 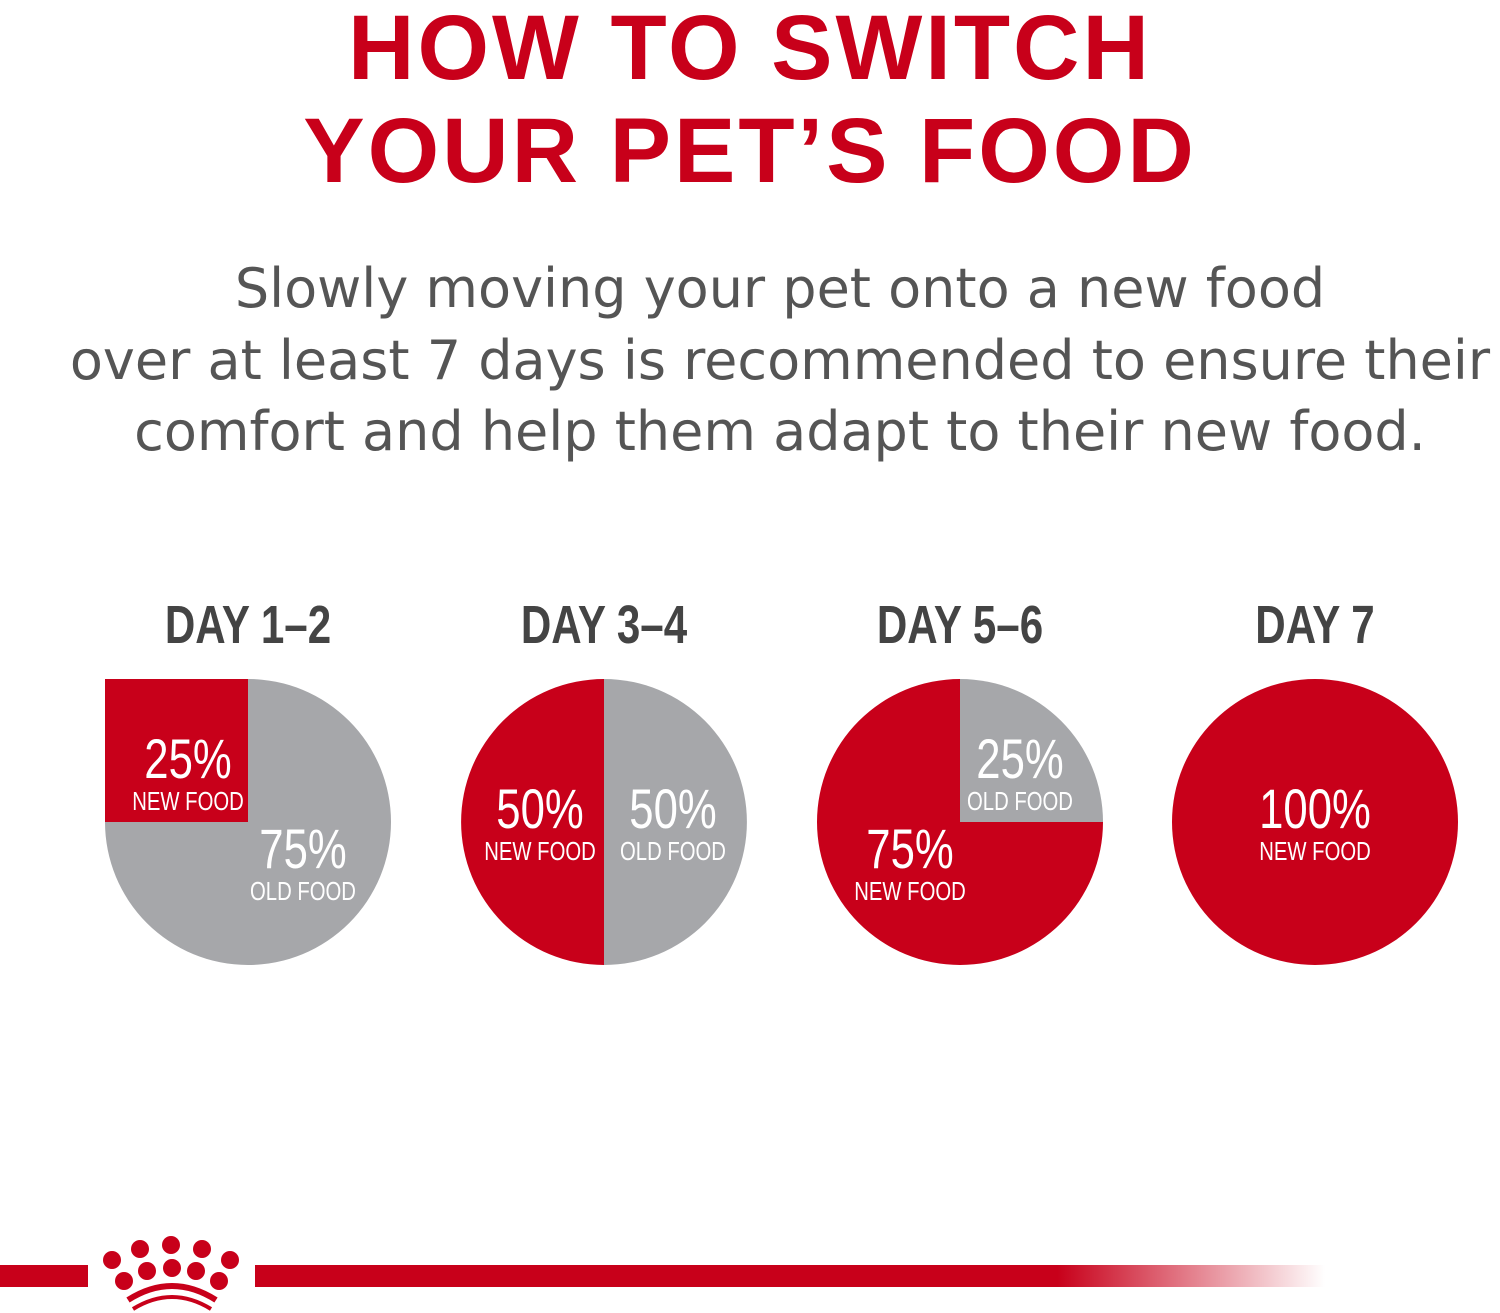 I want to click on pie-slice-label-group: 50% NEW FOOD, so click(x=540, y=821).